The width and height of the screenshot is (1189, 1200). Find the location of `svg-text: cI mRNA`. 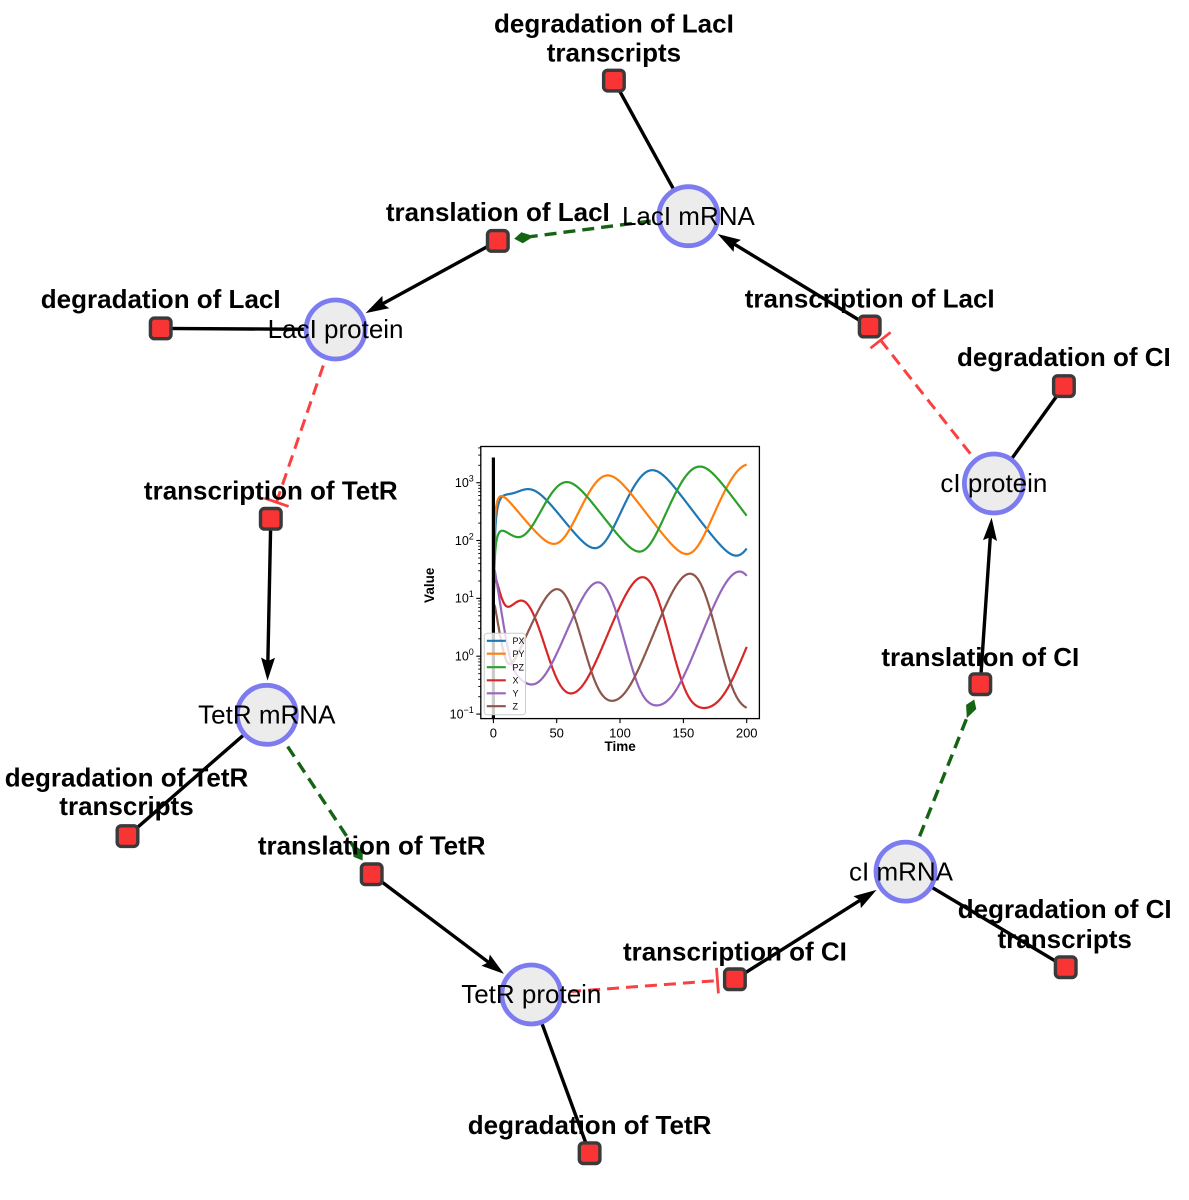

svg-text: cI mRNA is located at coordinates (901, 871).